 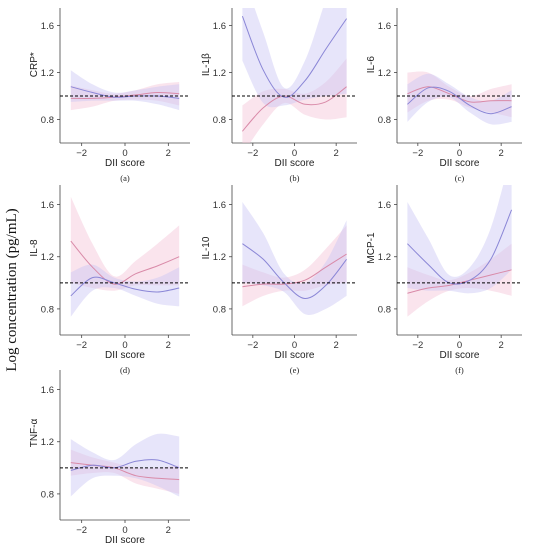 What do you see at coordinates (34, 64) in the screenshot?
I see `y-axis-title: CRP*` at bounding box center [34, 64].